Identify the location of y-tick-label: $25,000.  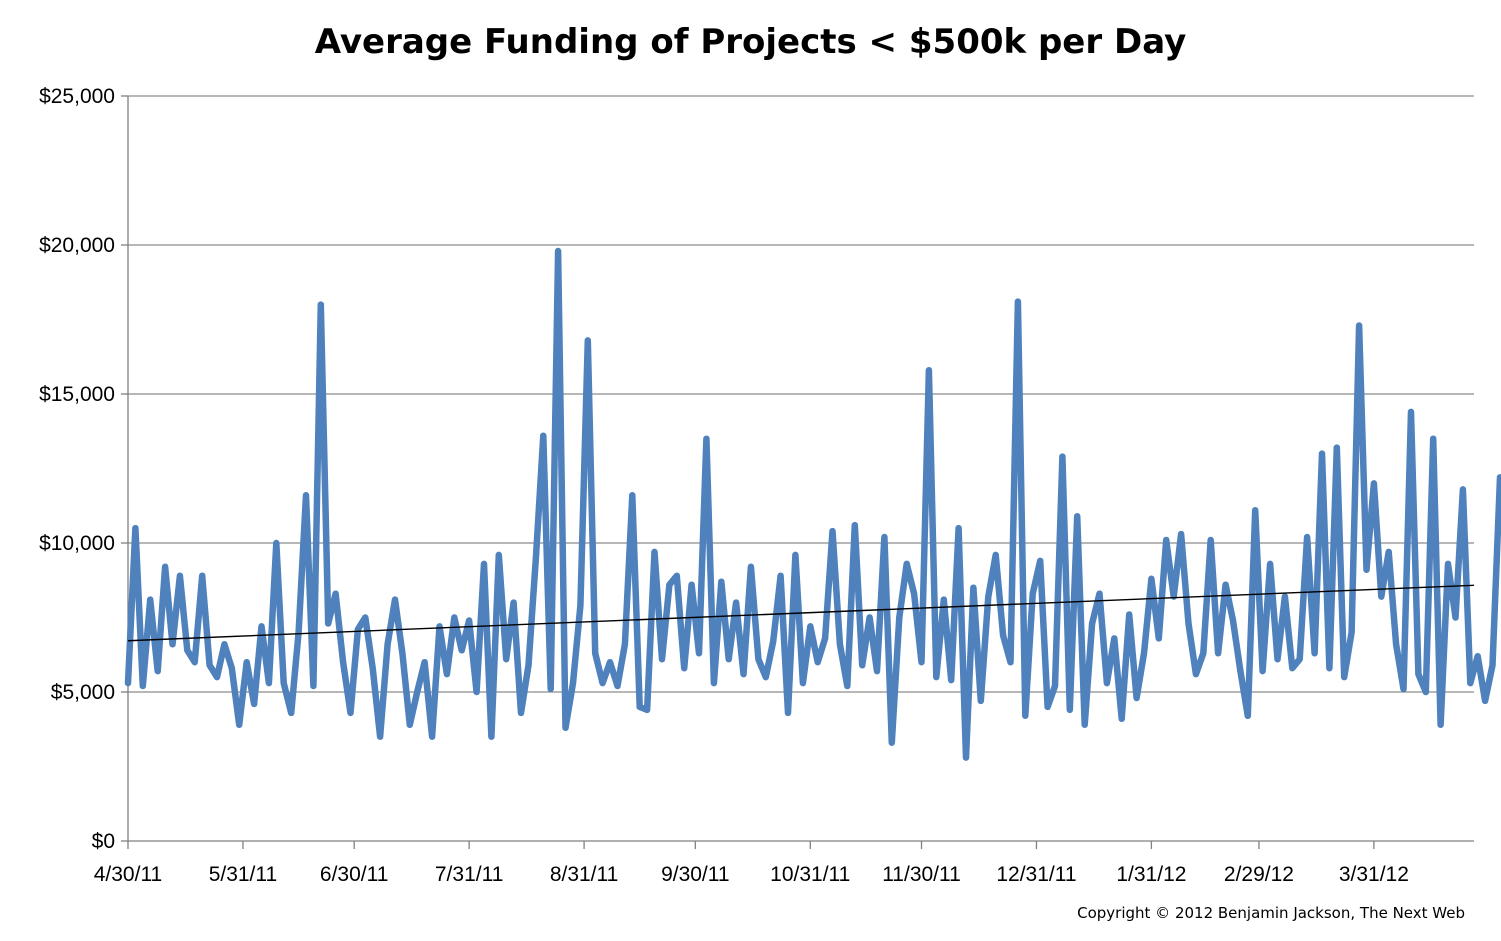
(77, 96).